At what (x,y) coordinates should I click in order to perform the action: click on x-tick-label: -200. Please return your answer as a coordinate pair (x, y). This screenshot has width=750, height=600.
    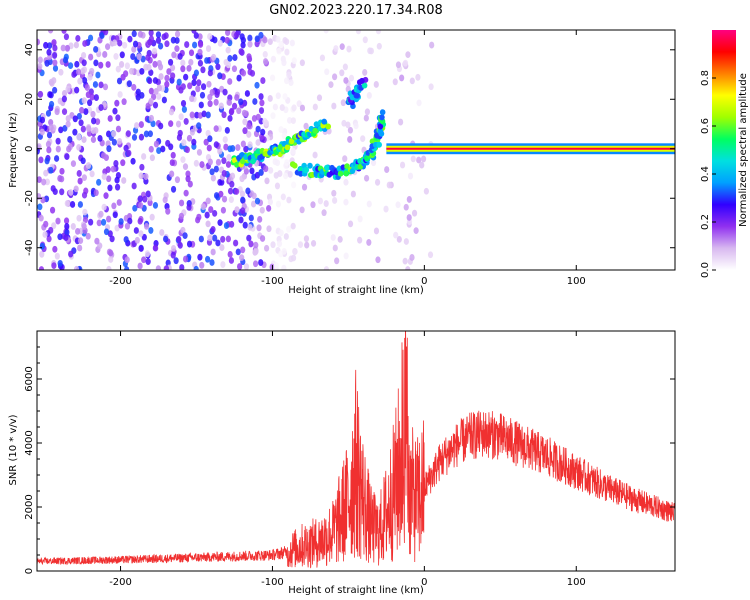
    Looking at the image, I should click on (120, 281).